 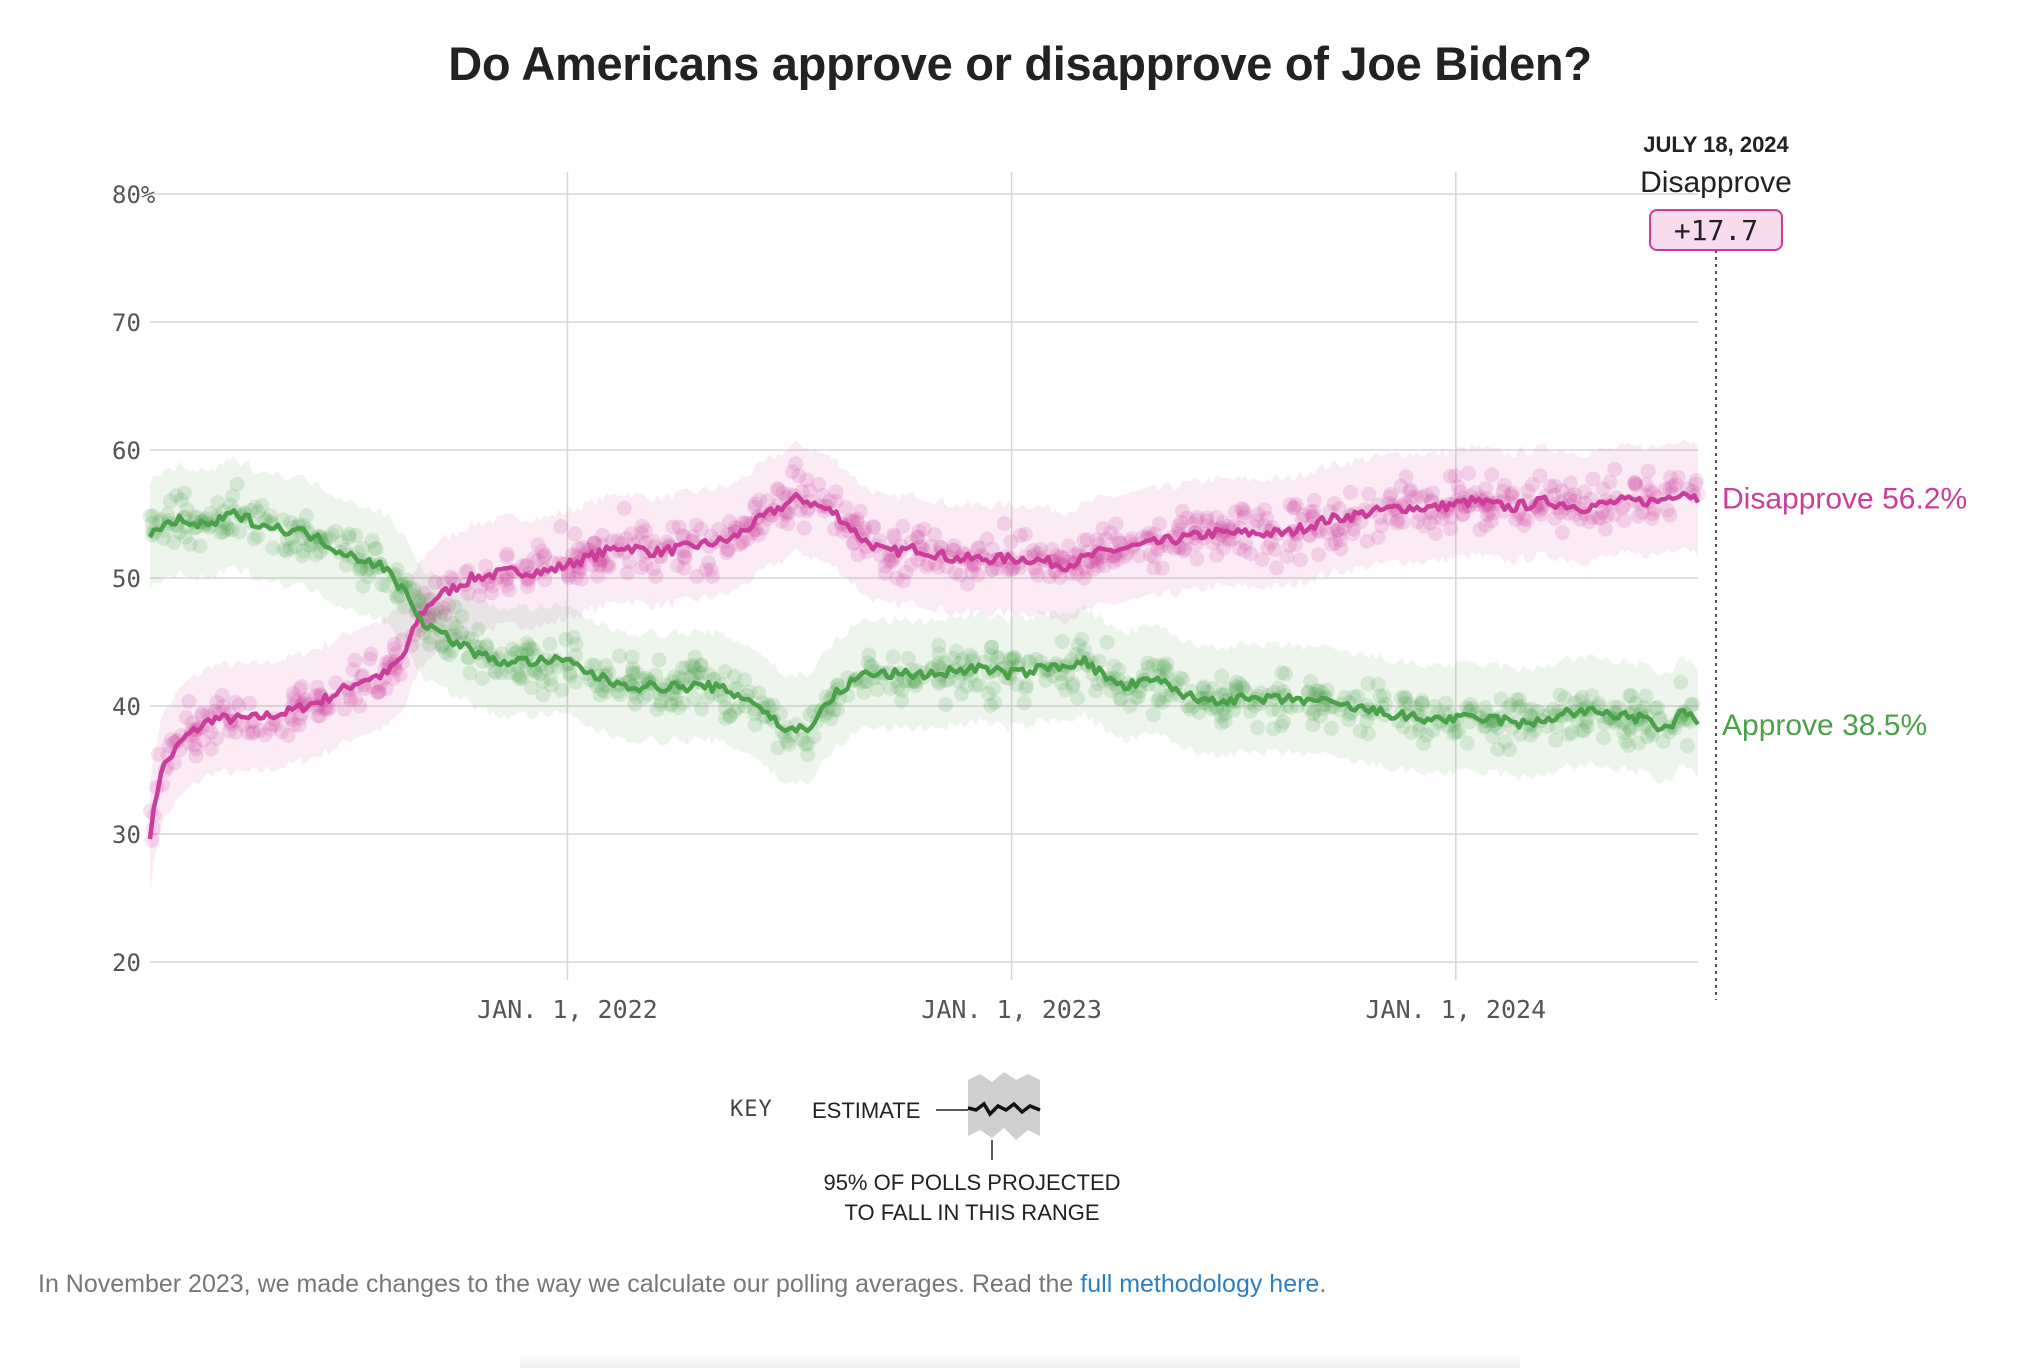 What do you see at coordinates (1716, 566) in the screenshot?
I see `date-annotation: JULY 18, 2024 Disapprove +17.7` at bounding box center [1716, 566].